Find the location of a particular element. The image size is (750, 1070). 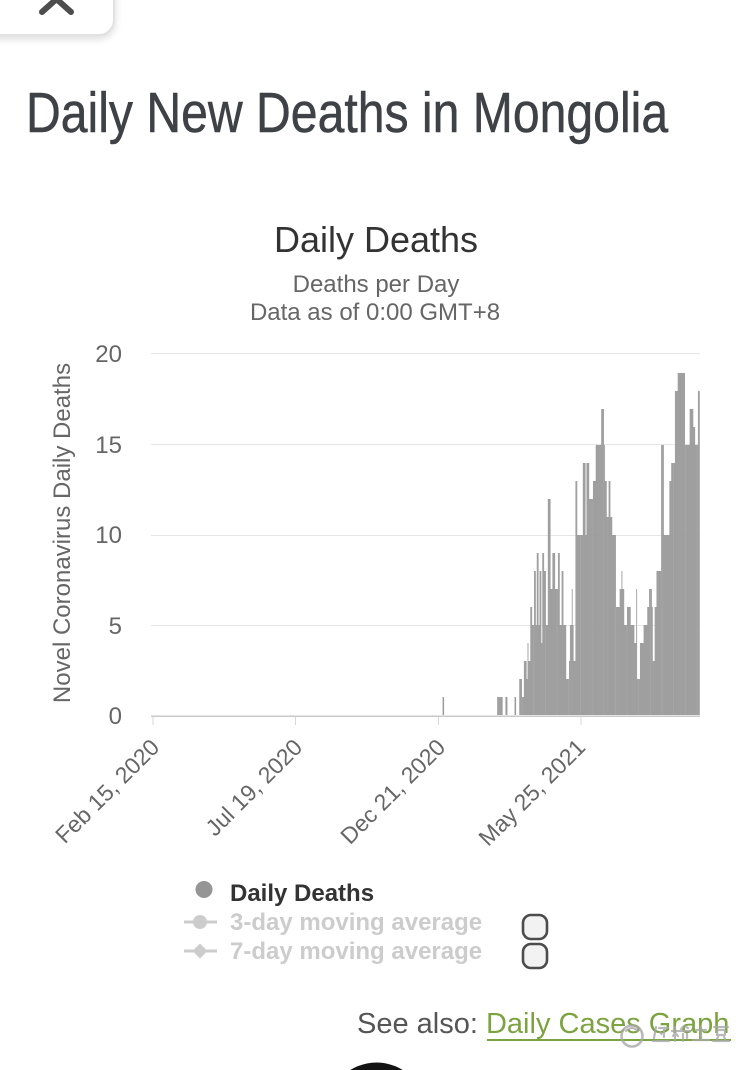

svg-text: Jul 19, 2020 is located at coordinates (253, 787).